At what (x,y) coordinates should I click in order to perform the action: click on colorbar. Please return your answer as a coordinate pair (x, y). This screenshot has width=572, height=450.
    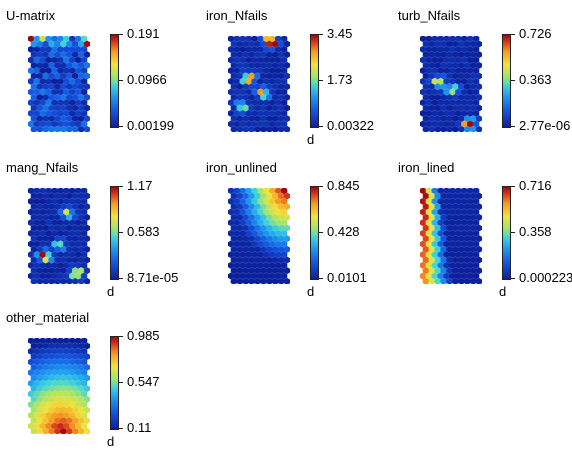
    Looking at the image, I should click on (114, 383).